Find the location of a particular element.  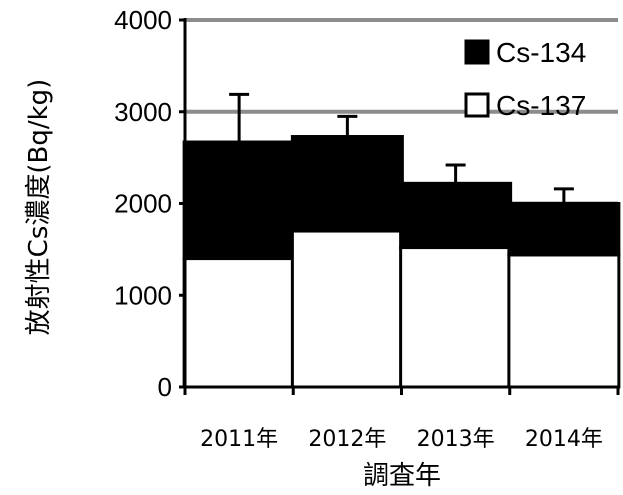

y-tick-label: 3000 is located at coordinates (143, 112).